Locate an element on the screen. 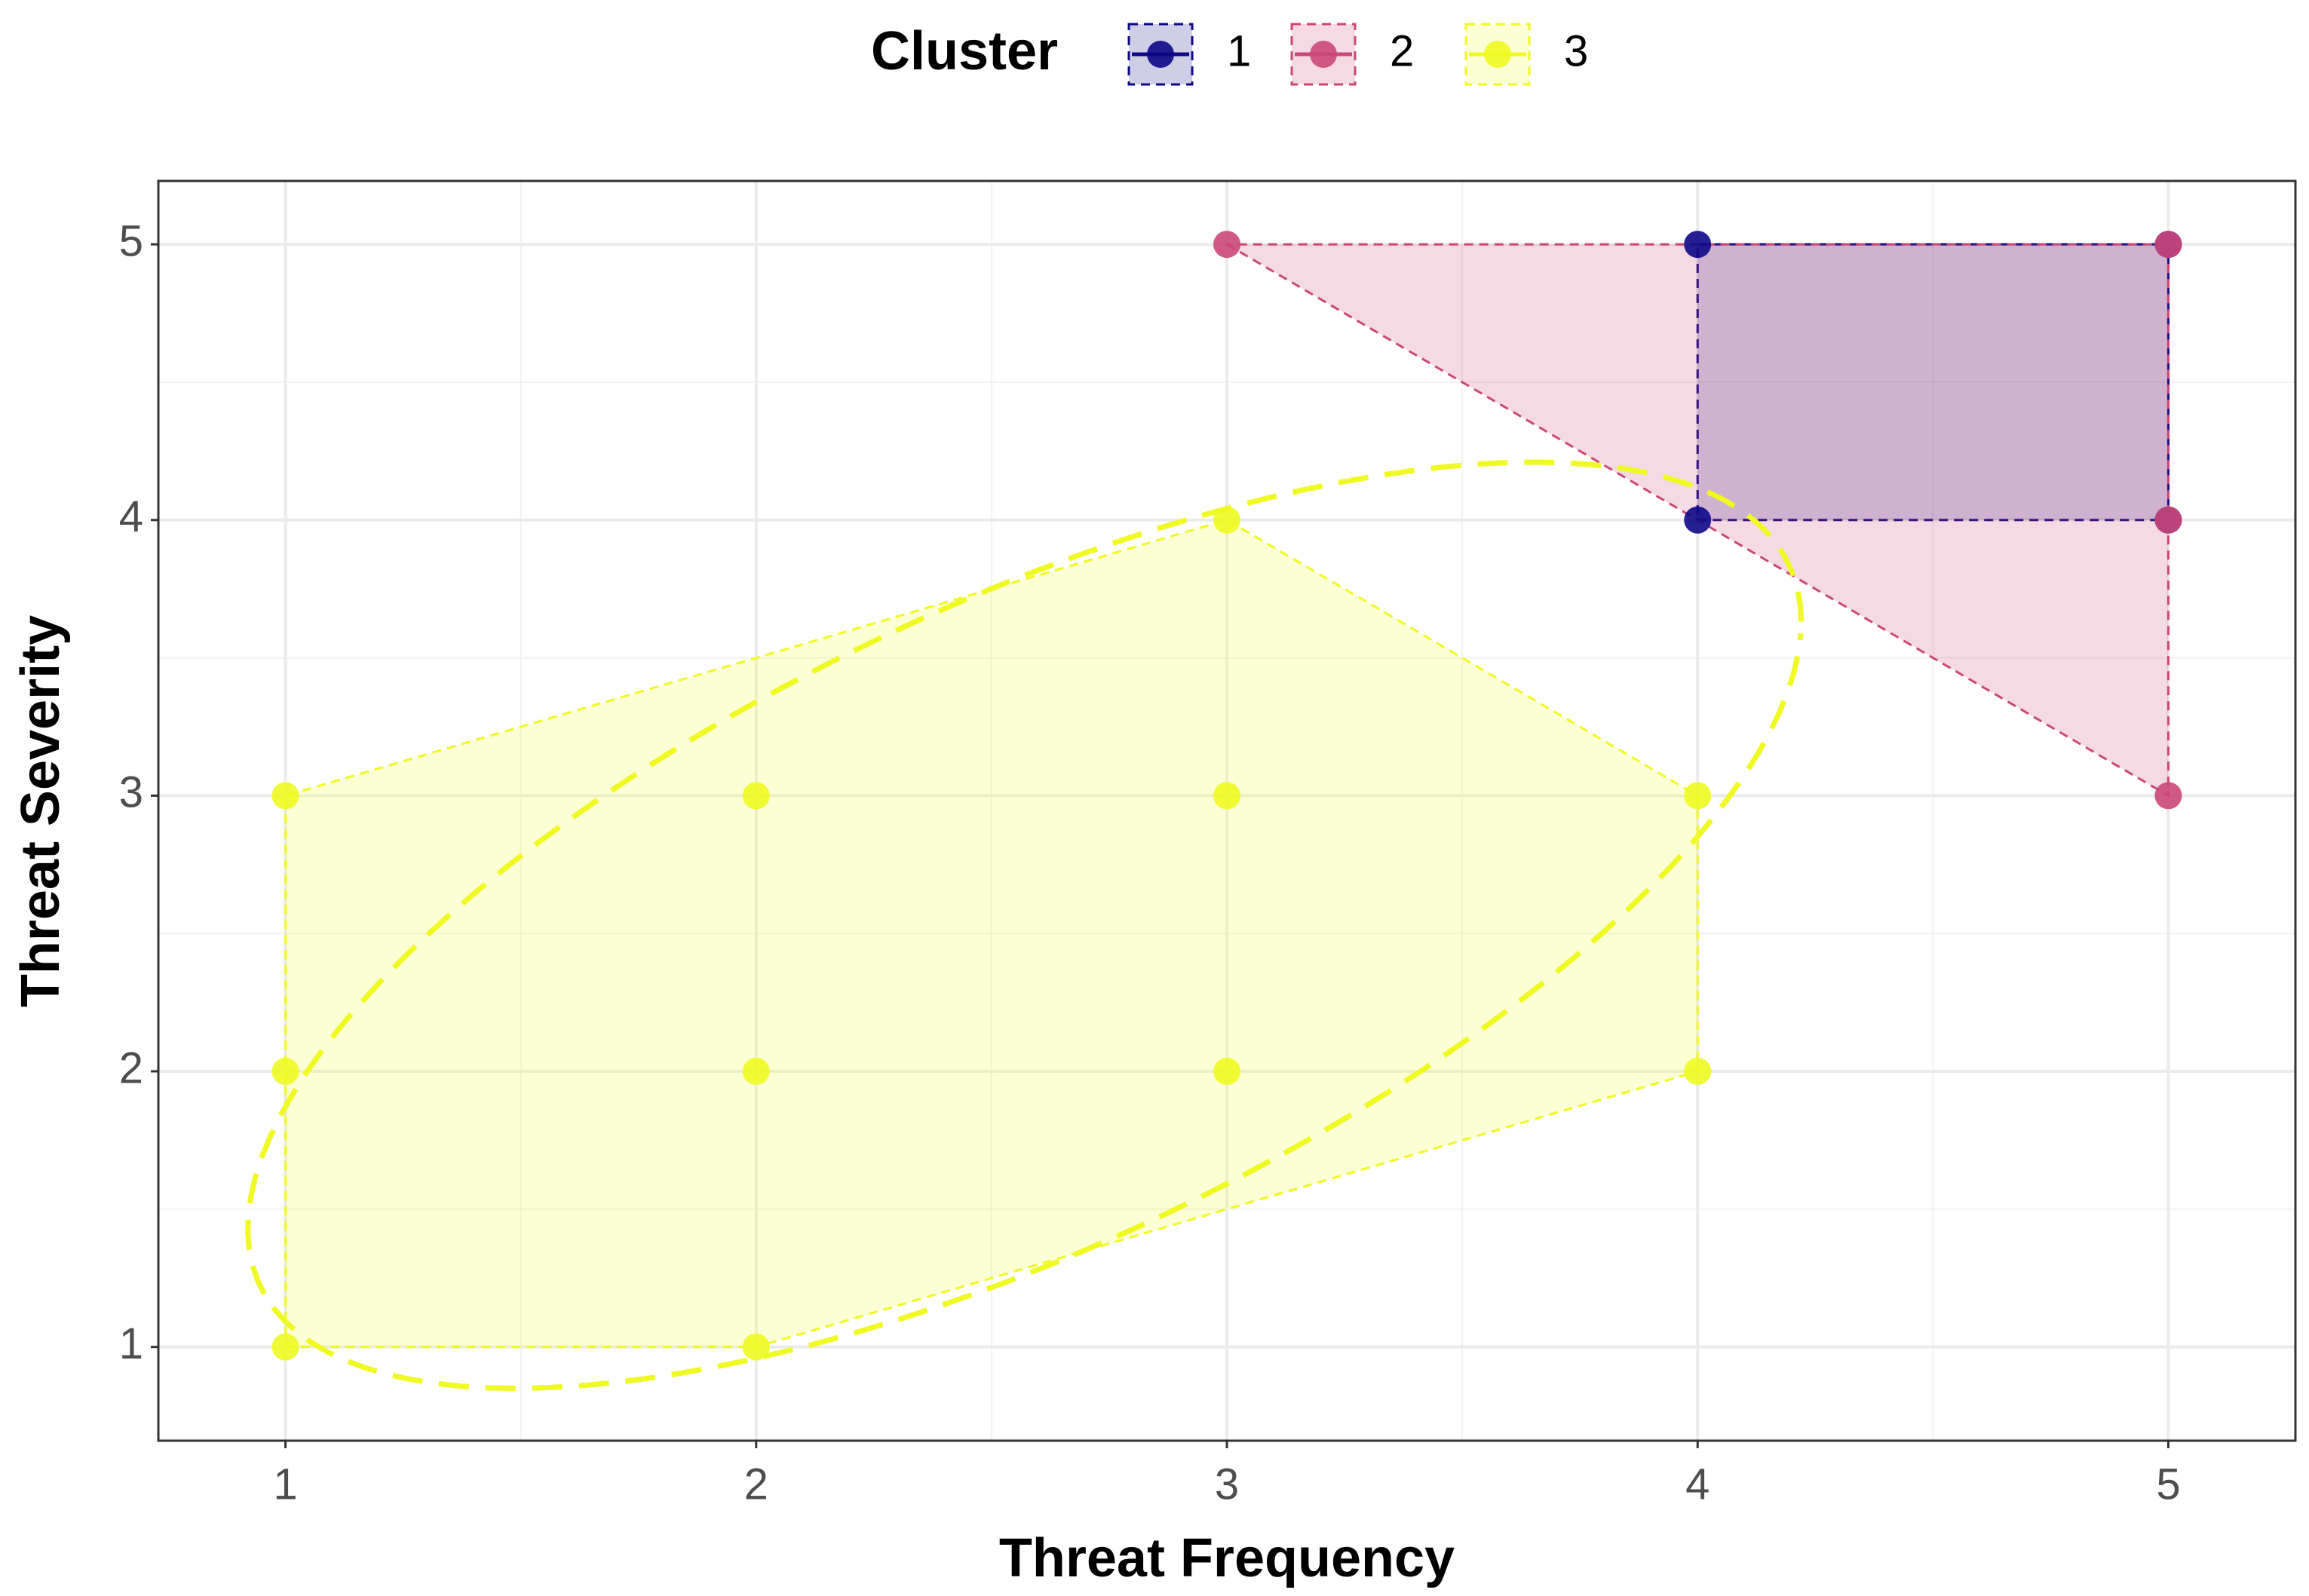  x-tick-label: 3 is located at coordinates (1227, 1484).